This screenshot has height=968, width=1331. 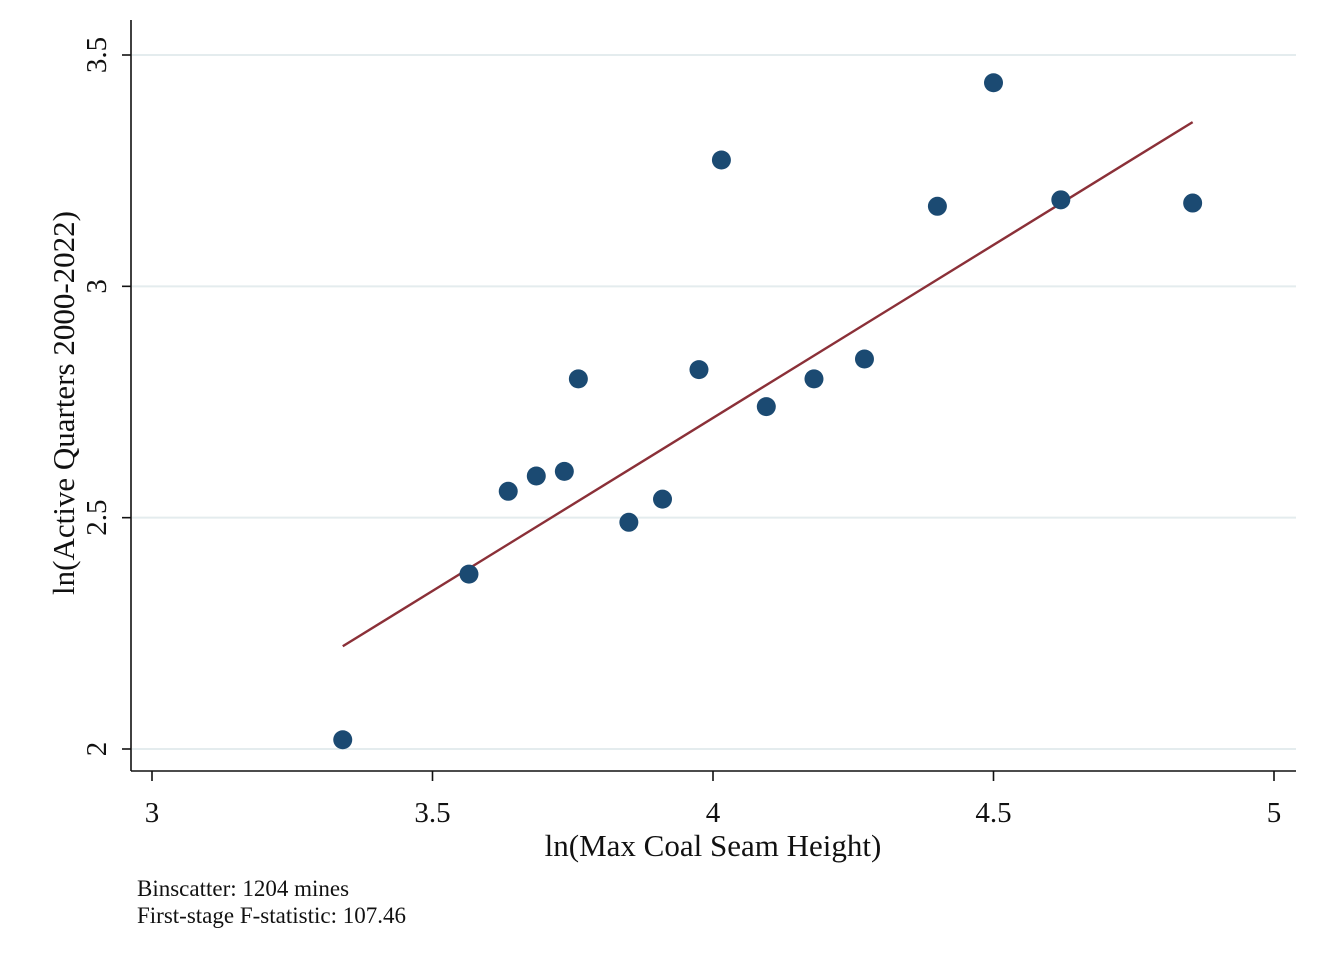 What do you see at coordinates (97, 286) in the screenshot?
I see `y-tick-label-2: 3` at bounding box center [97, 286].